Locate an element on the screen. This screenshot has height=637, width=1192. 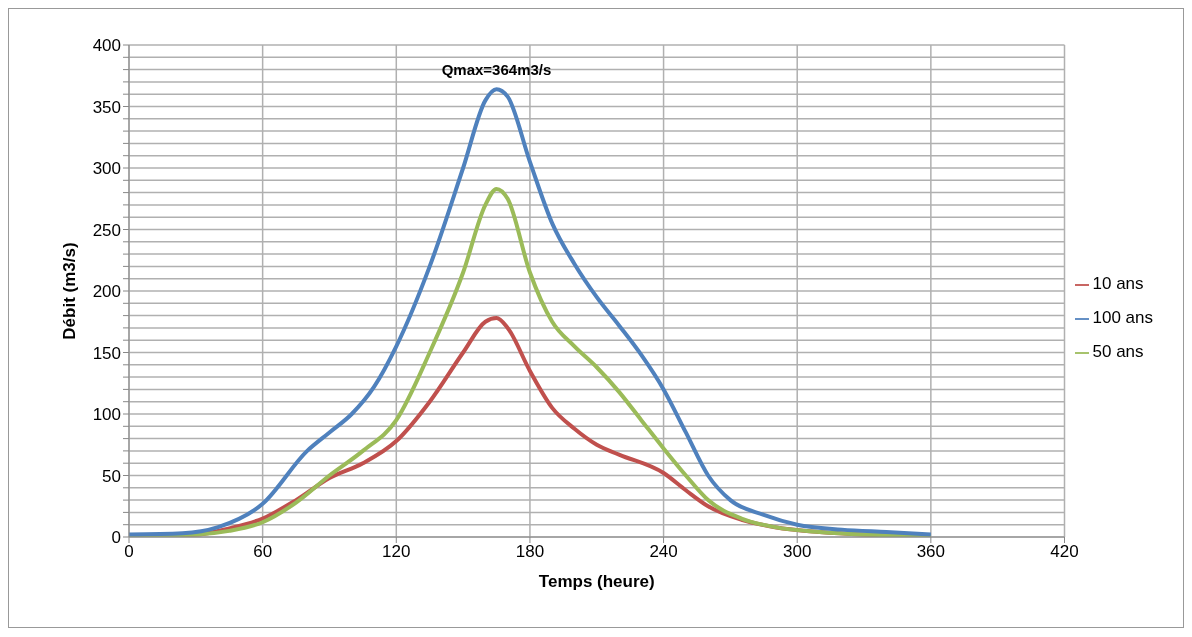
y-tick-label: 100 is located at coordinates (106, 415).